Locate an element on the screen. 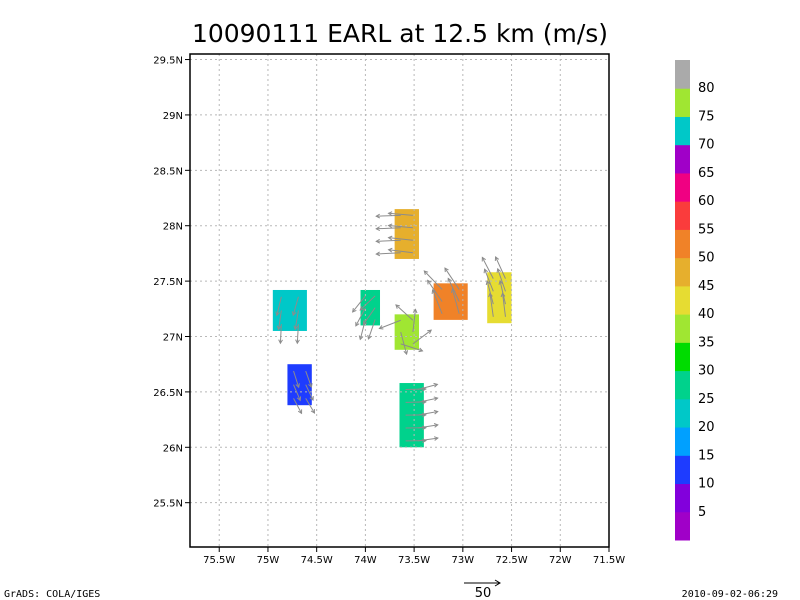  x-tick-label: 75W is located at coordinates (268, 560).